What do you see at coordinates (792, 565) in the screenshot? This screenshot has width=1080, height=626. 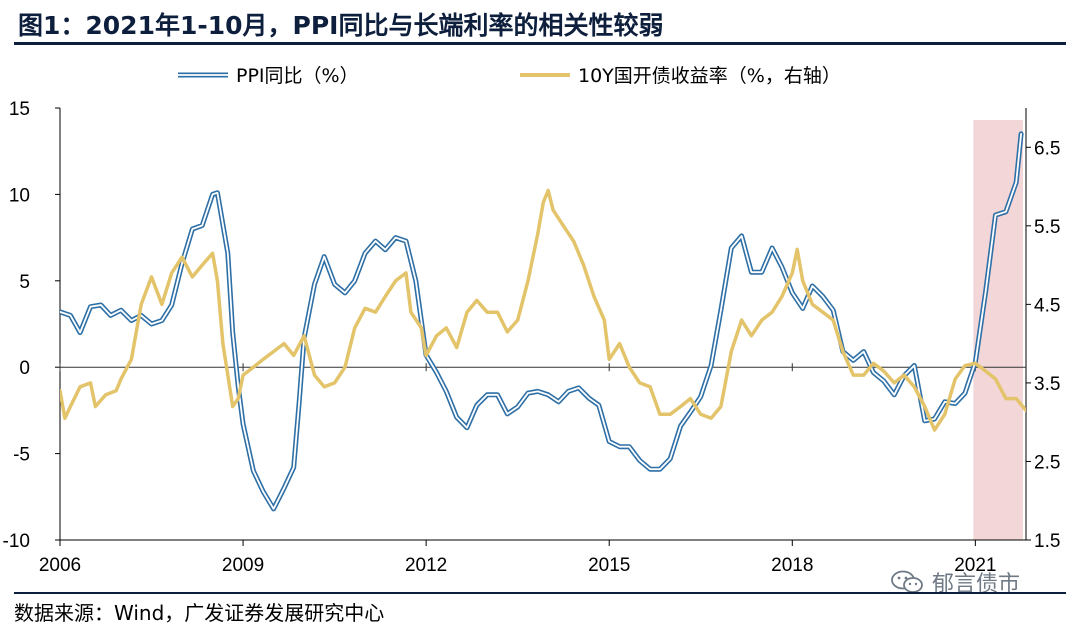 I see `x-tick-label: 2018` at bounding box center [792, 565].